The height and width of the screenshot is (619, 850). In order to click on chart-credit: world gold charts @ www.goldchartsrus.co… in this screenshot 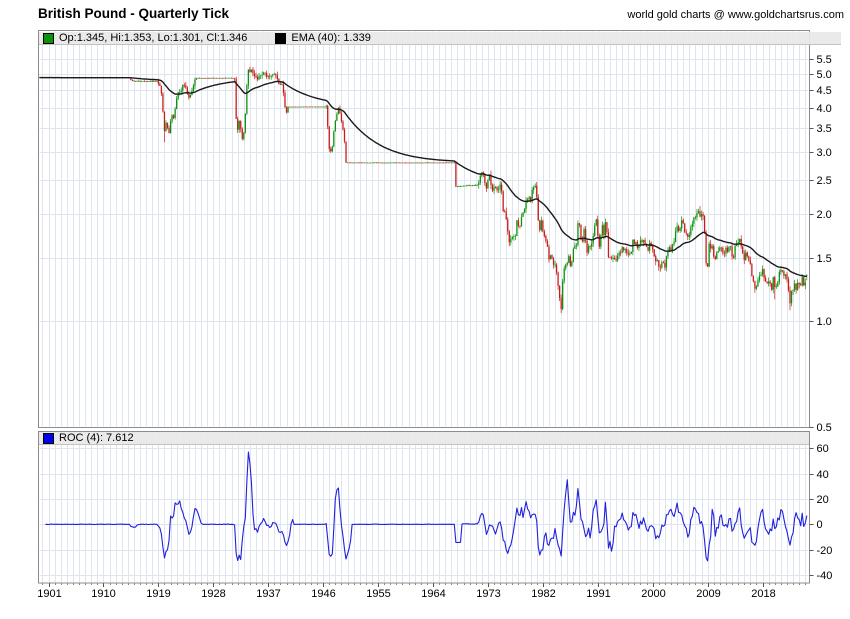, I will do `click(735, 15)`.